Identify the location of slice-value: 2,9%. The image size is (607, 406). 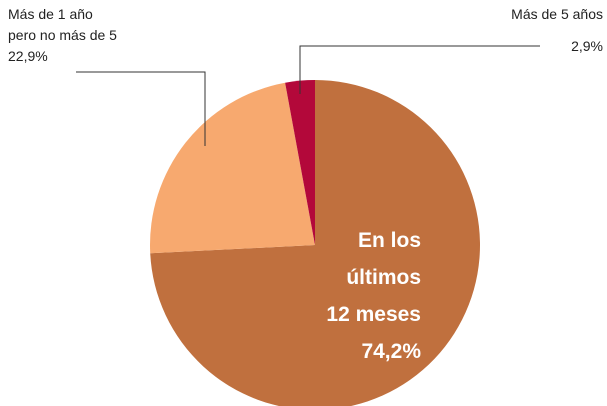
(587, 46).